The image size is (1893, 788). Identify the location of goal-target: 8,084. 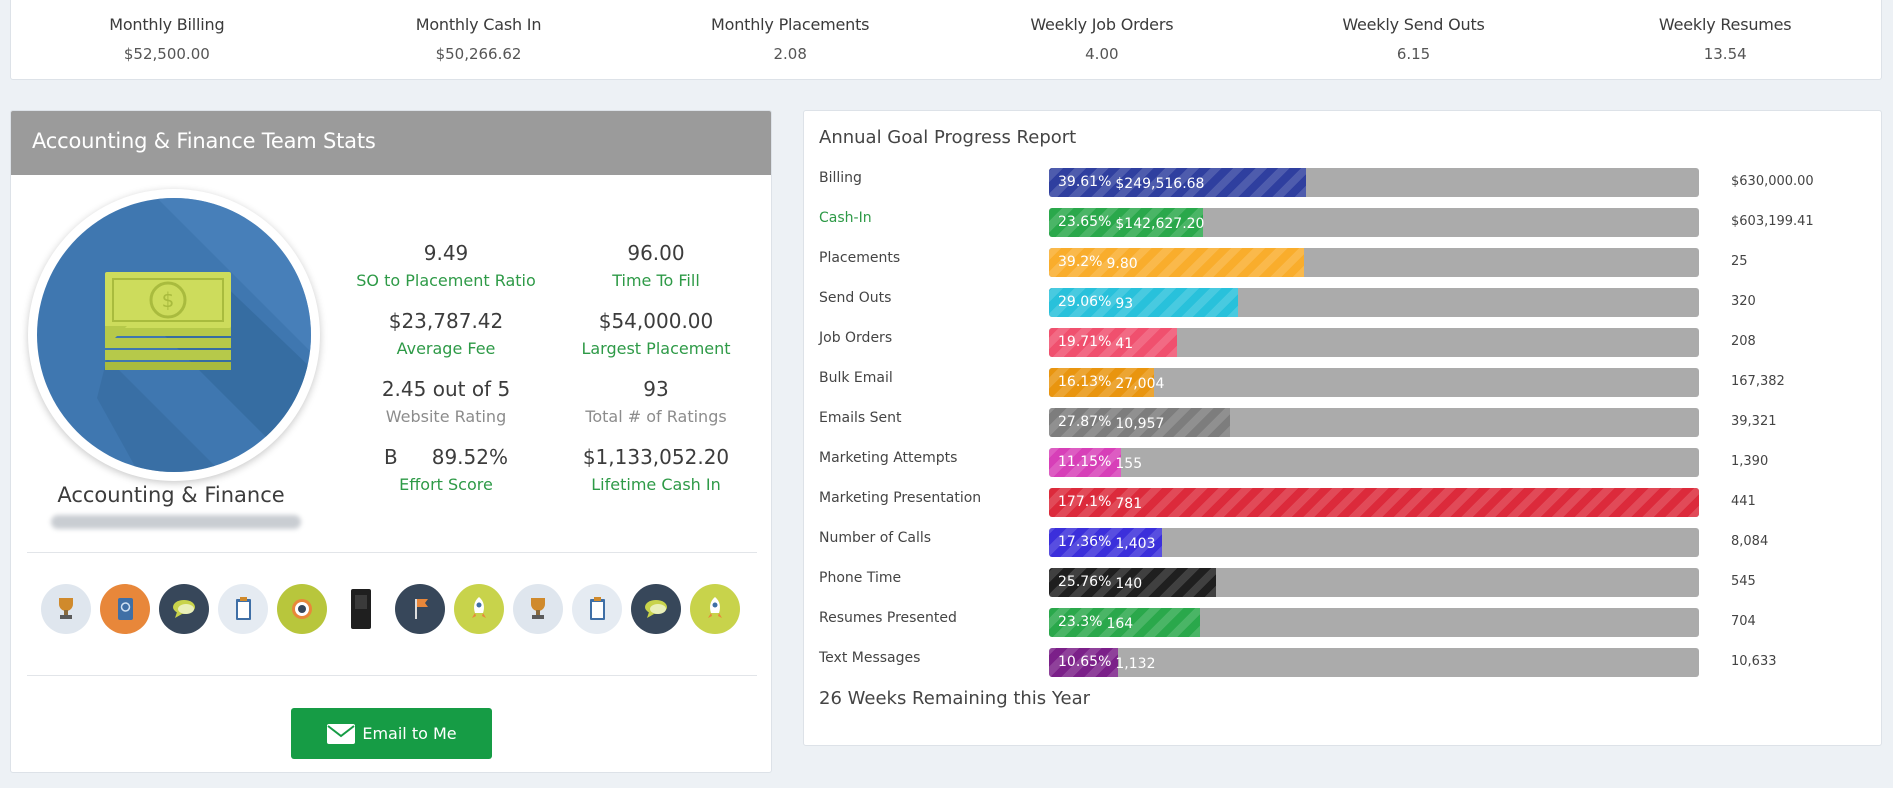
(1750, 541).